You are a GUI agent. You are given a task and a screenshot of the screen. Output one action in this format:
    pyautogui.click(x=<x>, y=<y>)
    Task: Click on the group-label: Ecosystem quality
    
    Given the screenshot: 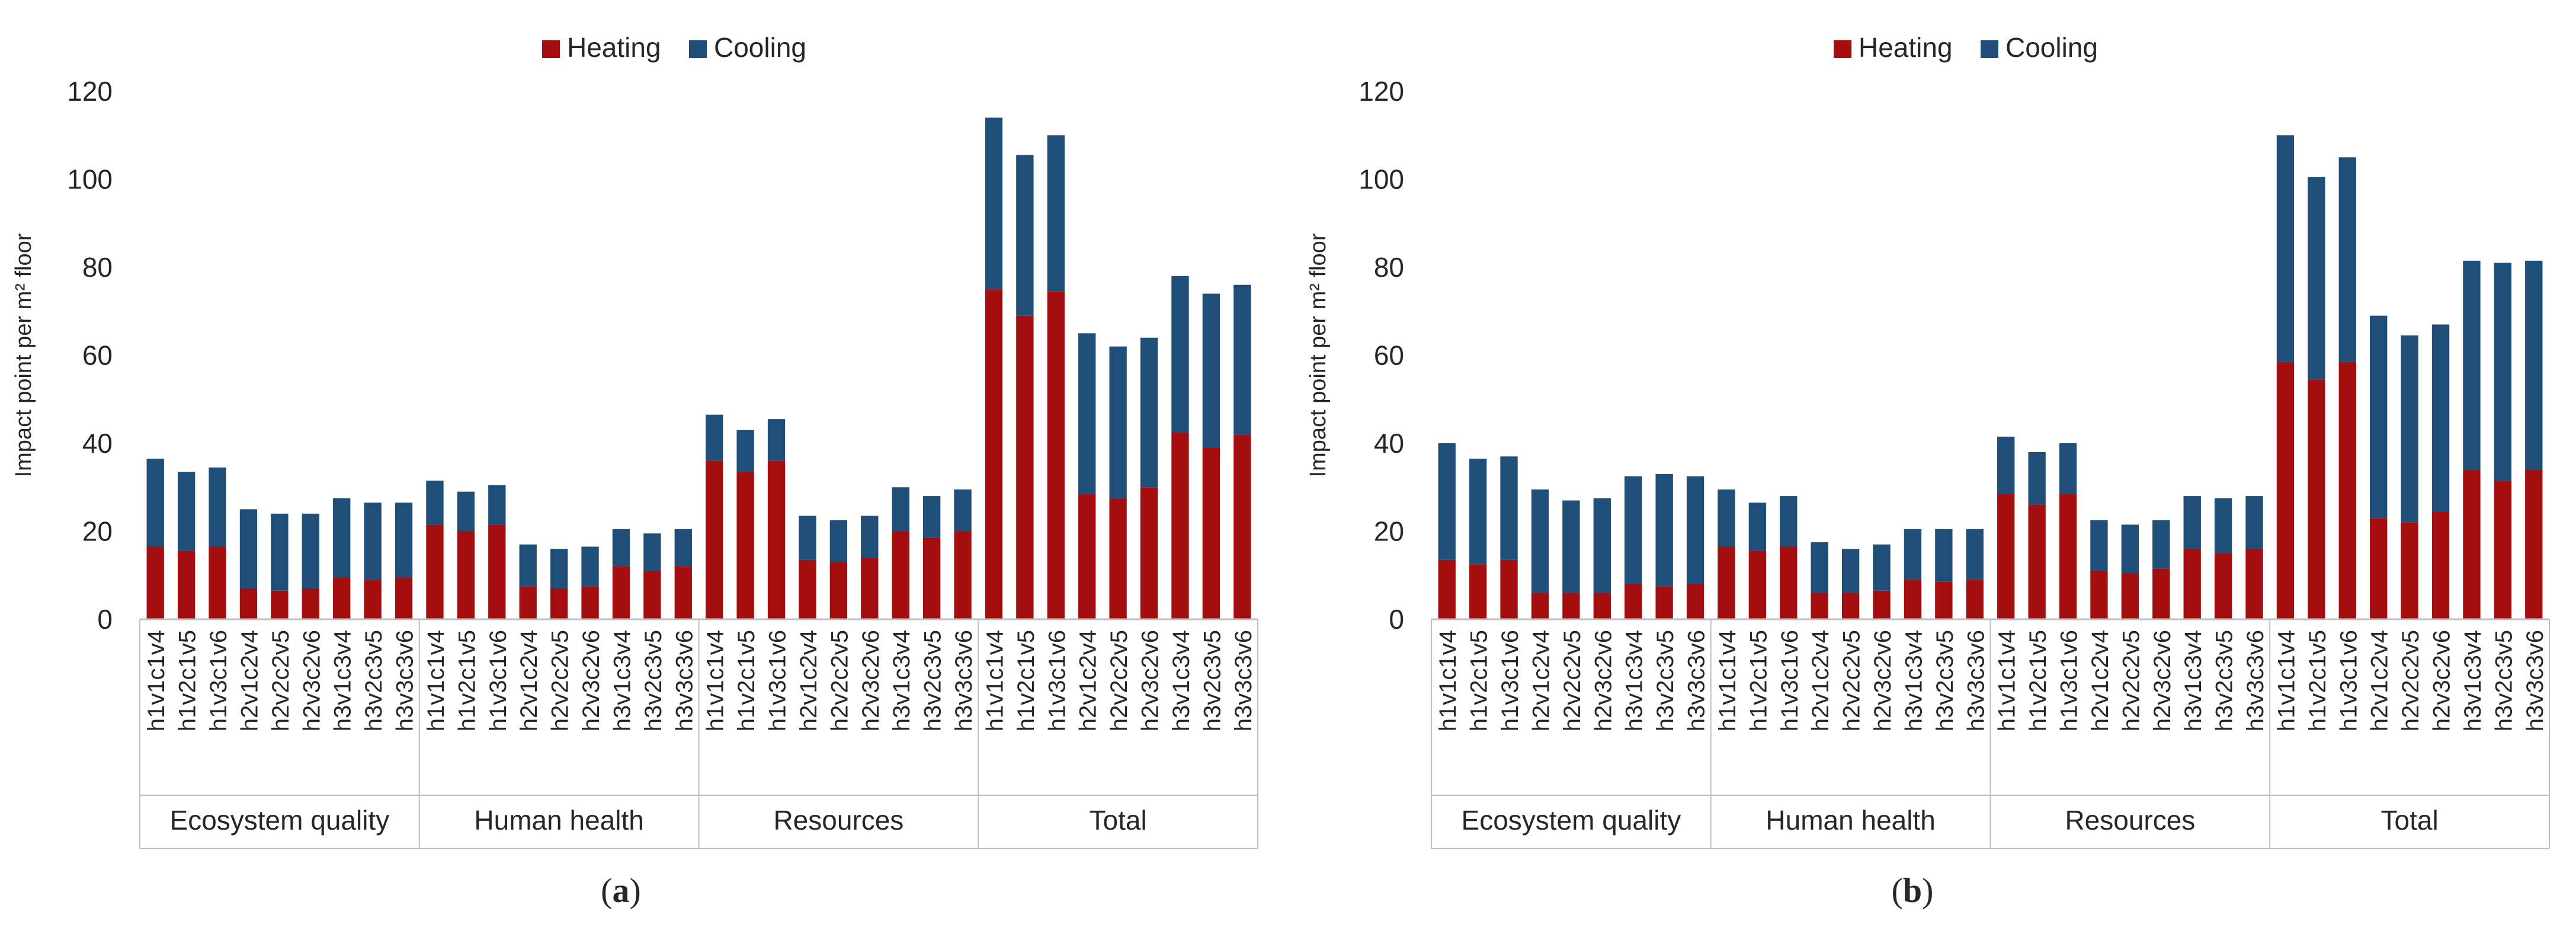 What is the action you would take?
    pyautogui.click(x=1572, y=820)
    